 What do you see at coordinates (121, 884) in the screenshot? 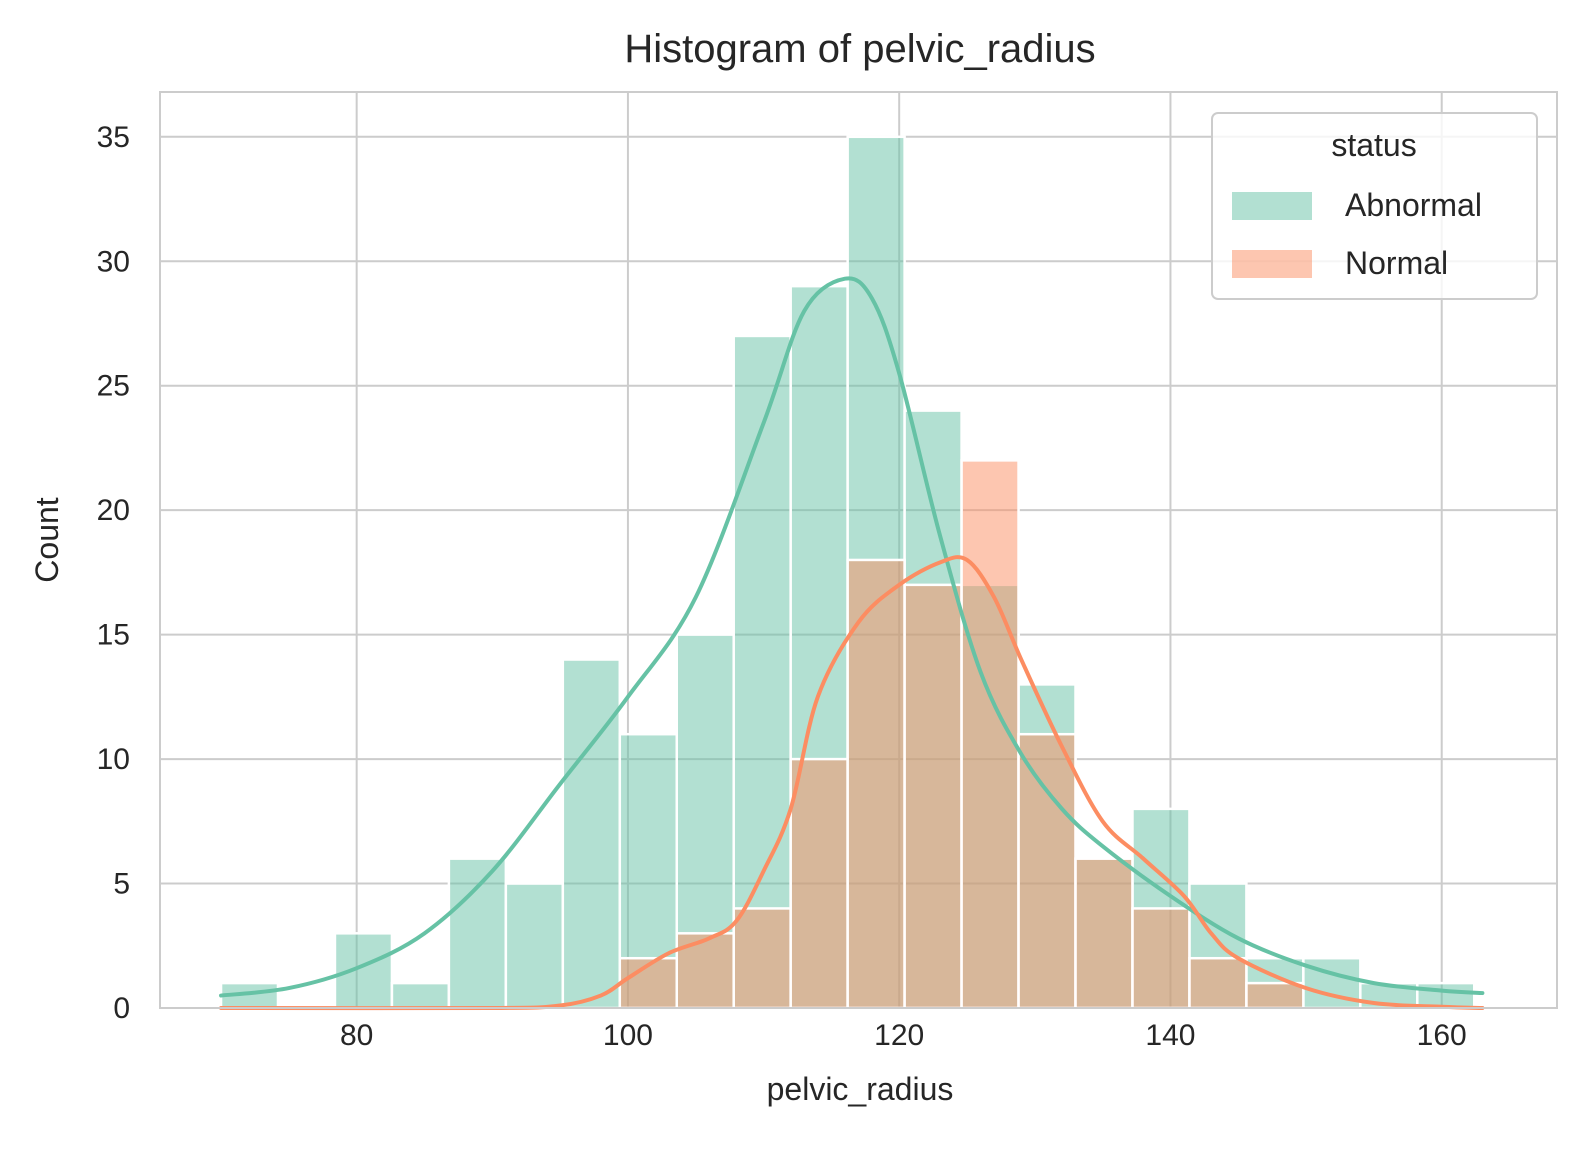
I see `y-tick-label: 5` at bounding box center [121, 884].